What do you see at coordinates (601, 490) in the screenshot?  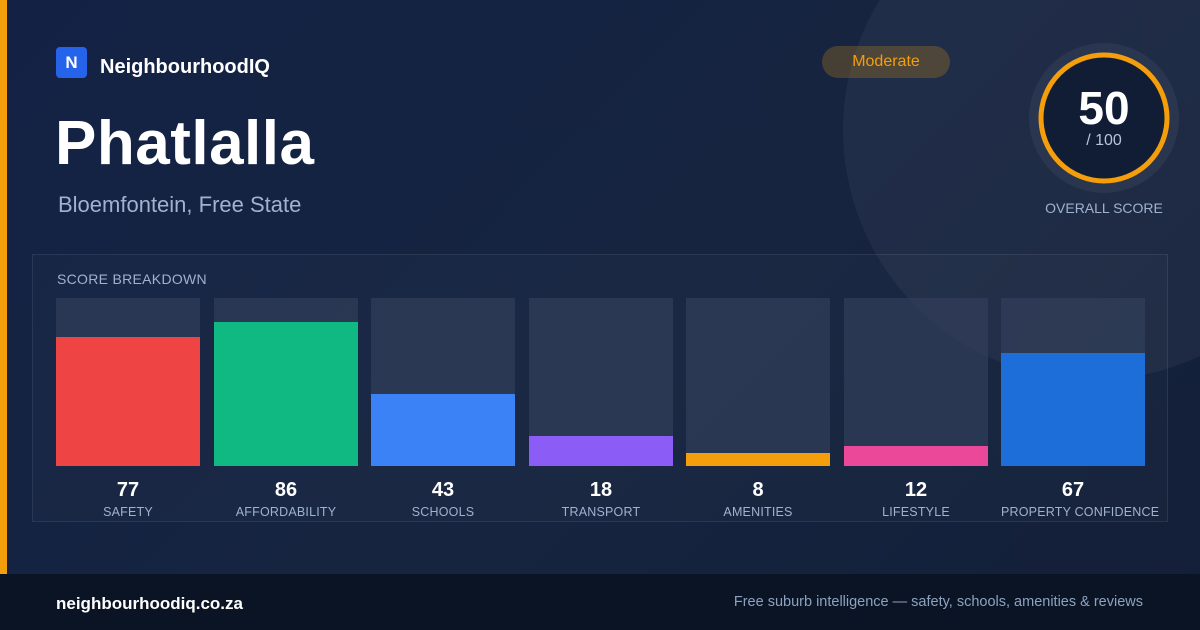 I see `bar-value: 18` at bounding box center [601, 490].